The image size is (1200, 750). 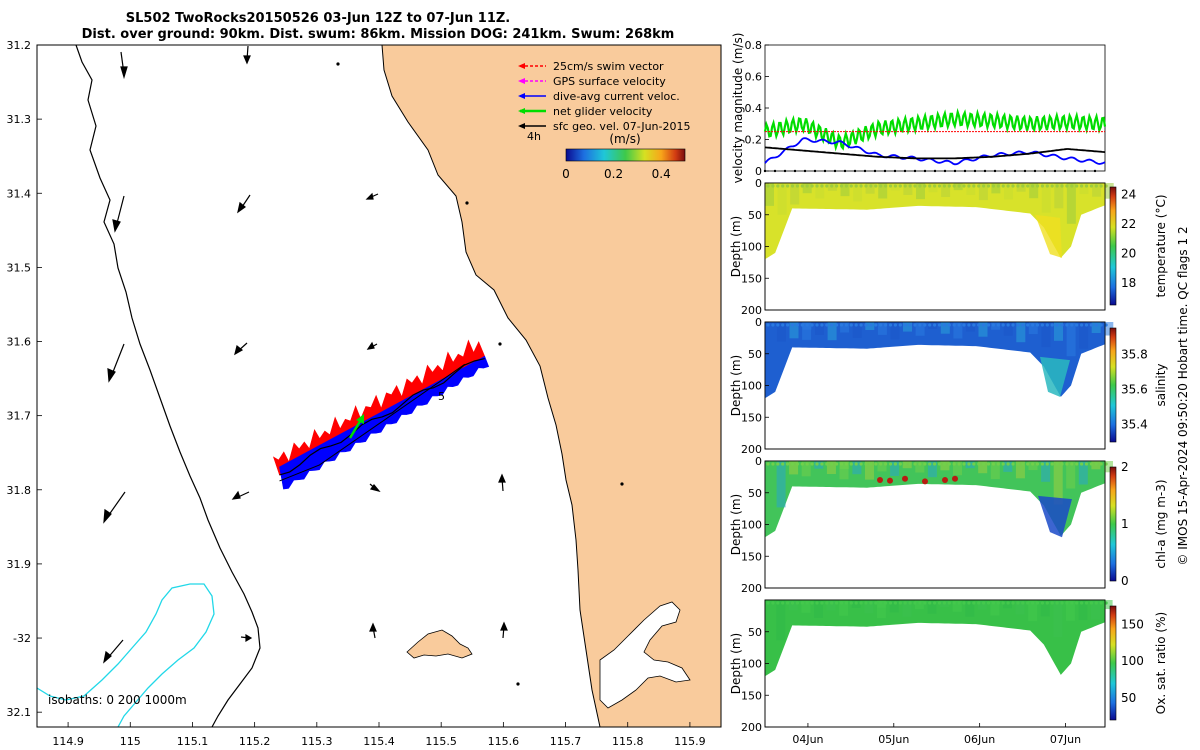 I want to click on map-ytick: 31.2, so click(x=19, y=45).